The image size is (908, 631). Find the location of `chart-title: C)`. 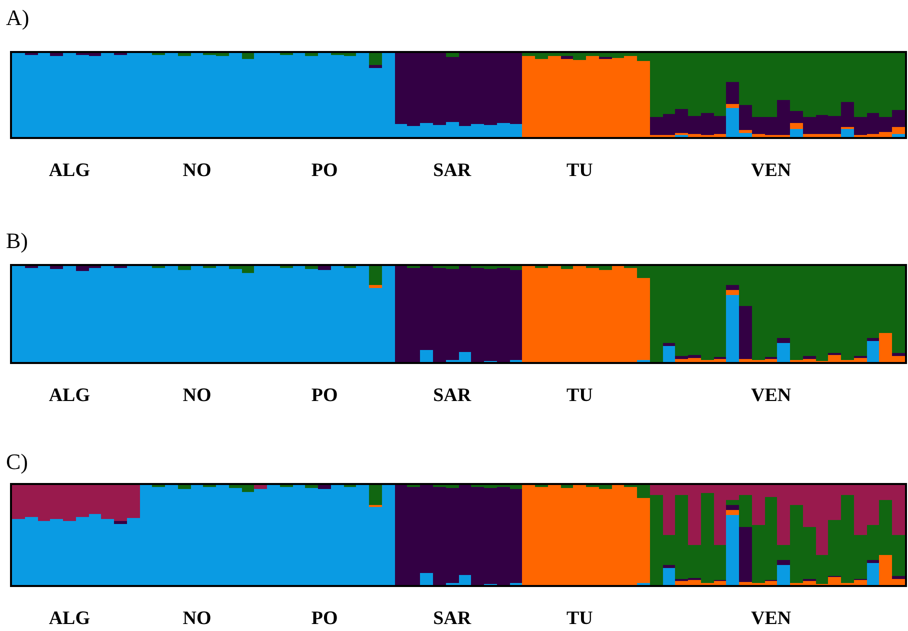

chart-title: C) is located at coordinates (17, 461).